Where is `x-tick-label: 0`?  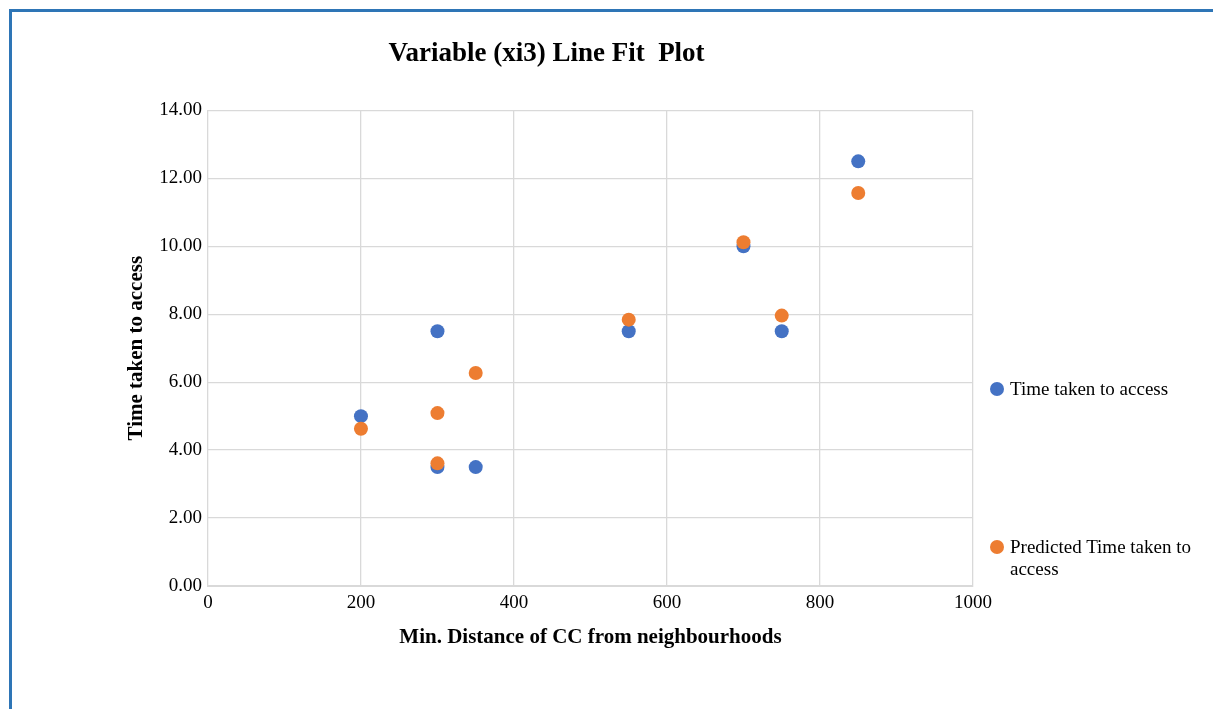
x-tick-label: 0 is located at coordinates (208, 602).